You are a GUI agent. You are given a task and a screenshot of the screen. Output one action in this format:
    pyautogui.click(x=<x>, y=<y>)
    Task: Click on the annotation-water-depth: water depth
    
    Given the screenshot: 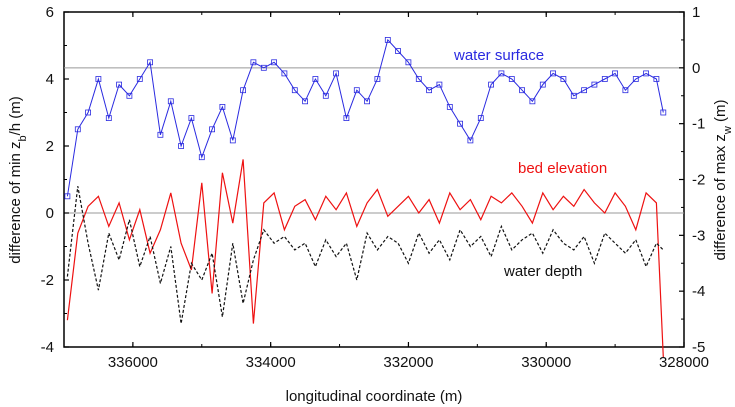 What is the action you would take?
    pyautogui.click(x=542, y=271)
    